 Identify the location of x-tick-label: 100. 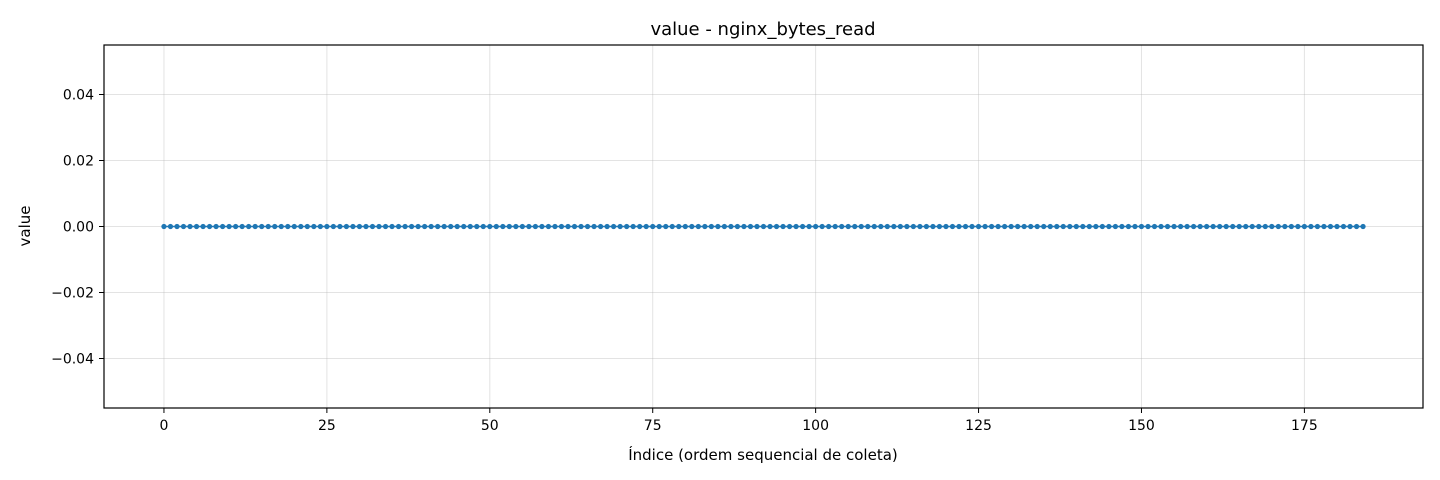
(815, 426).